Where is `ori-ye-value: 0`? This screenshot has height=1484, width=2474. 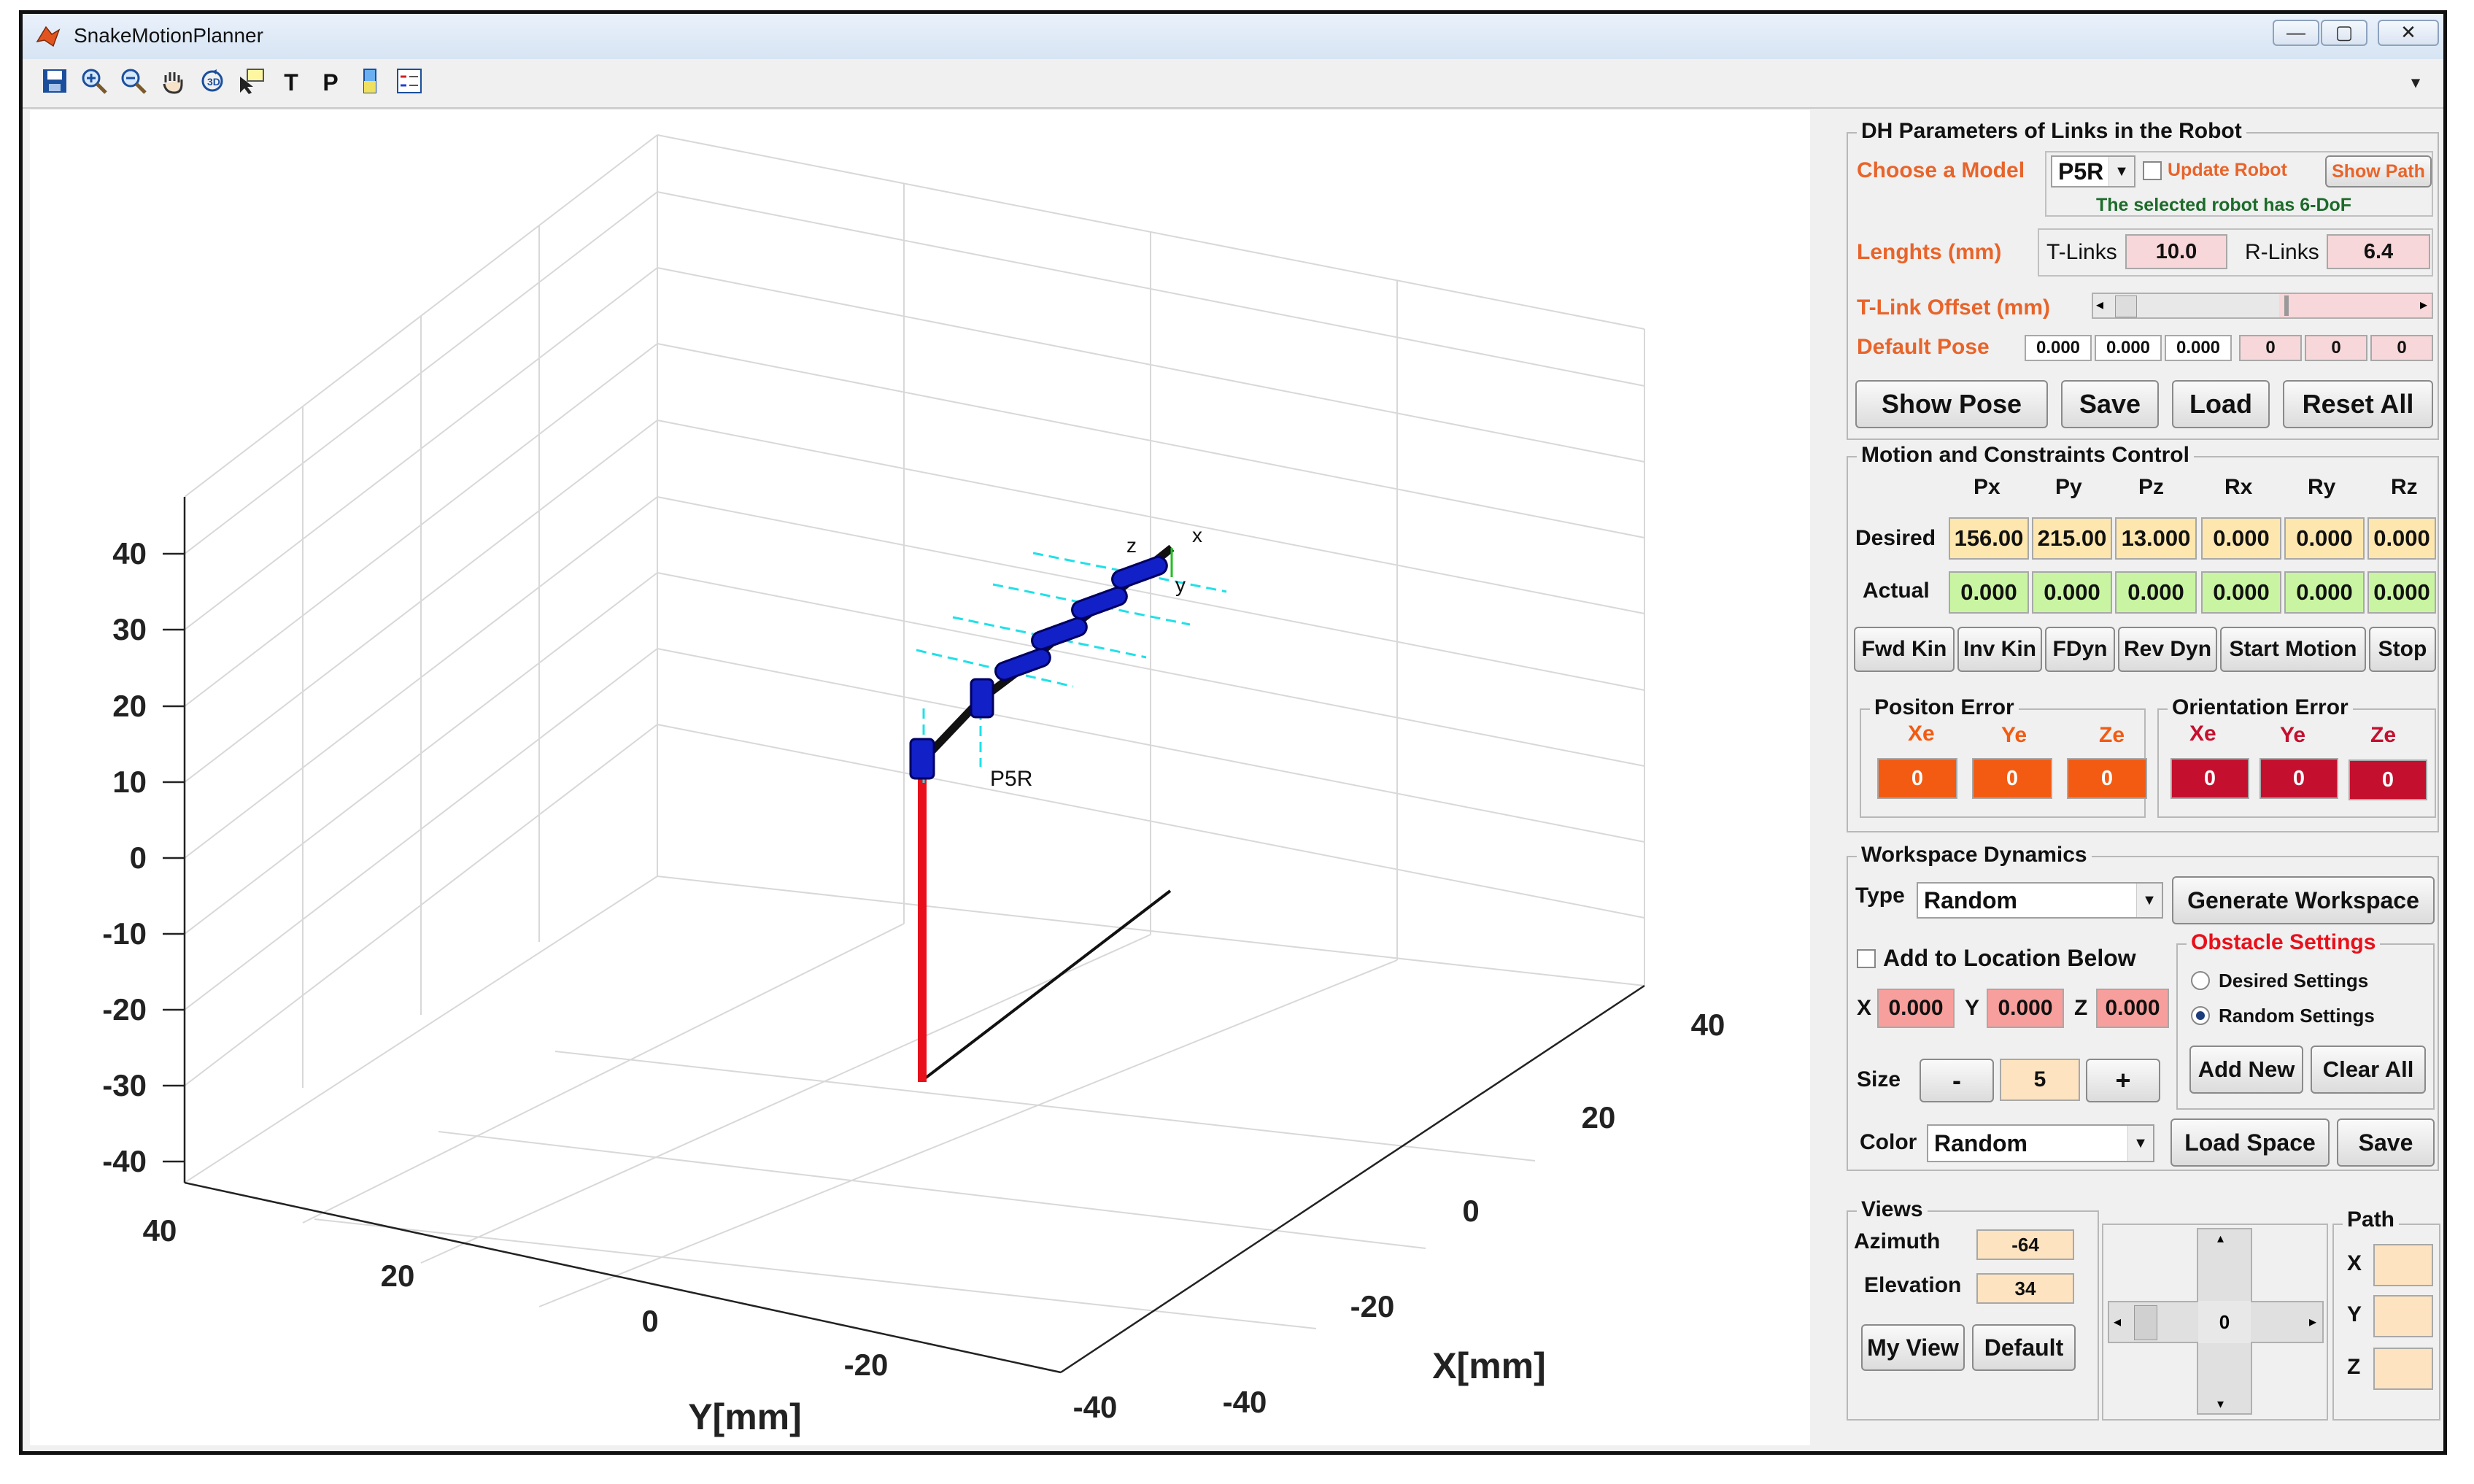 ori-ye-value: 0 is located at coordinates (2299, 779).